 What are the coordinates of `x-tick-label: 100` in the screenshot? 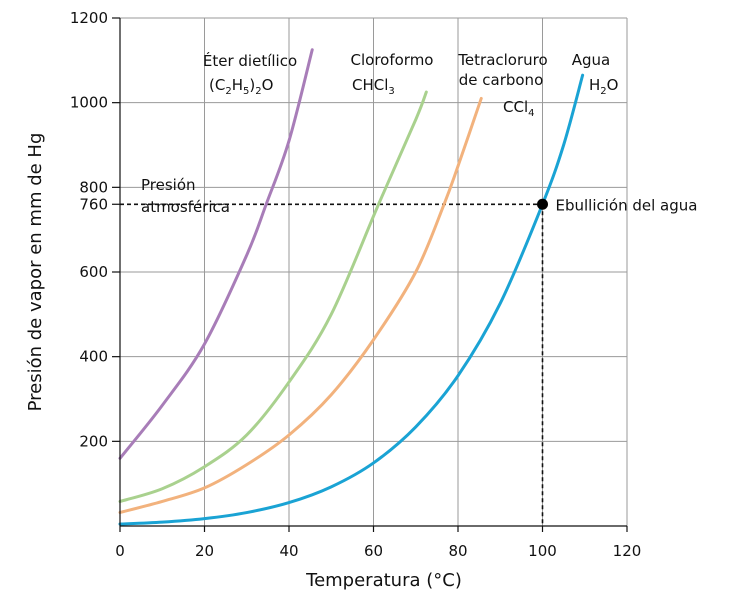 It's located at (542, 551).